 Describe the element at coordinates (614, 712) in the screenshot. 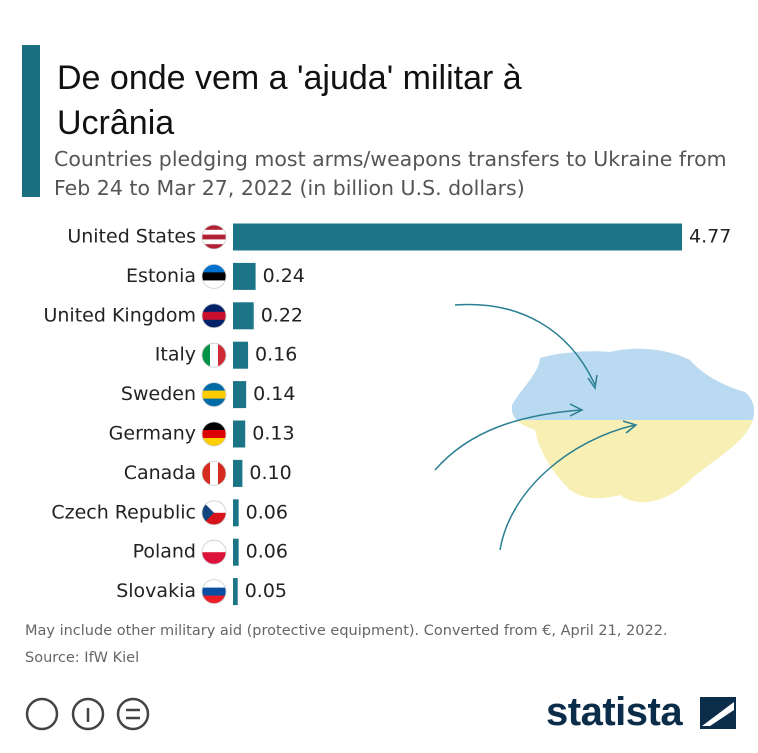

I see `logo: statista` at that location.